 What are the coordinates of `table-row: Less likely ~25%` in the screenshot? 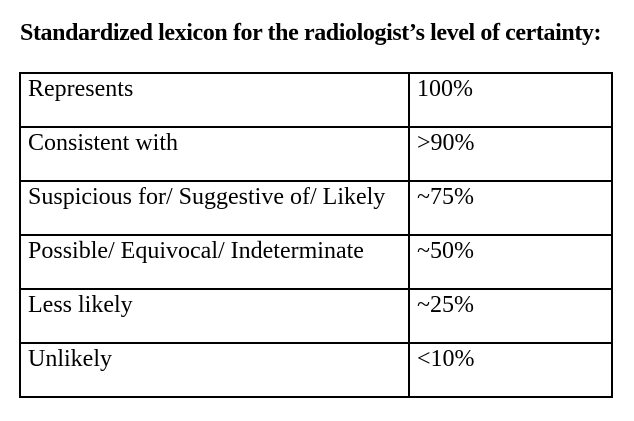 It's located at (316, 316).